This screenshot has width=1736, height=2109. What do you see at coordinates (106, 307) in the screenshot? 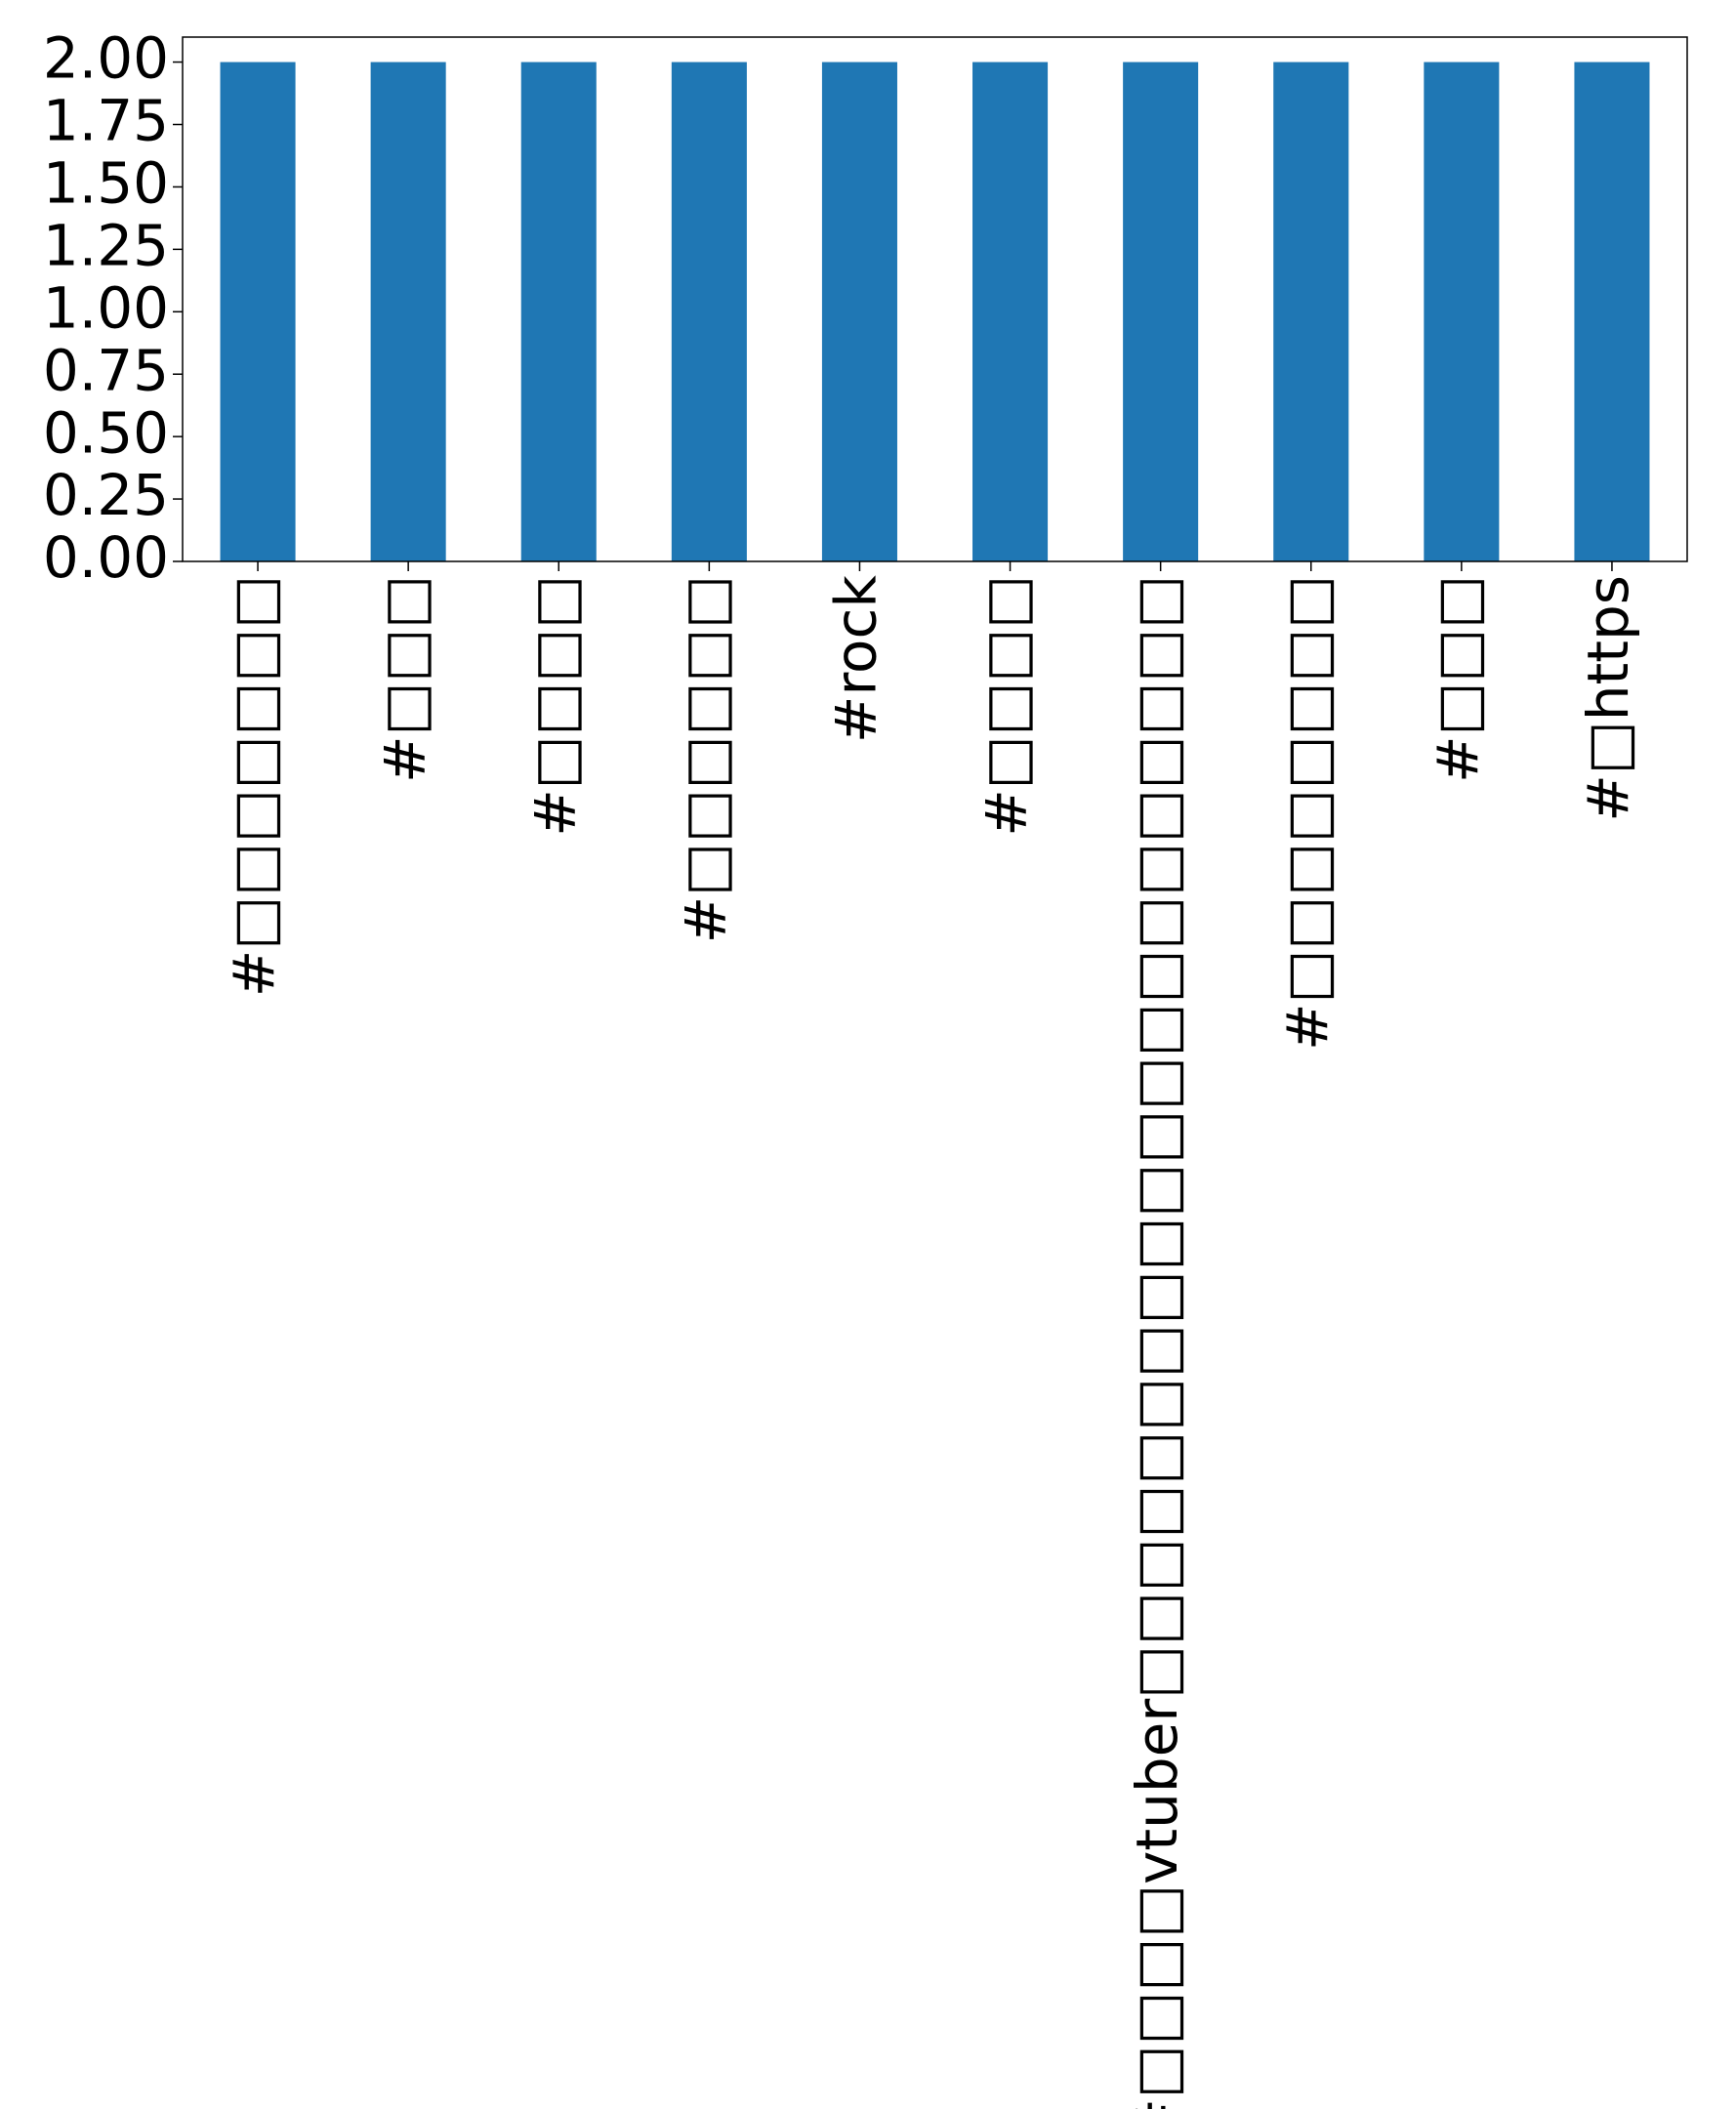
I see `y-tick-label: 1.00` at bounding box center [106, 307].